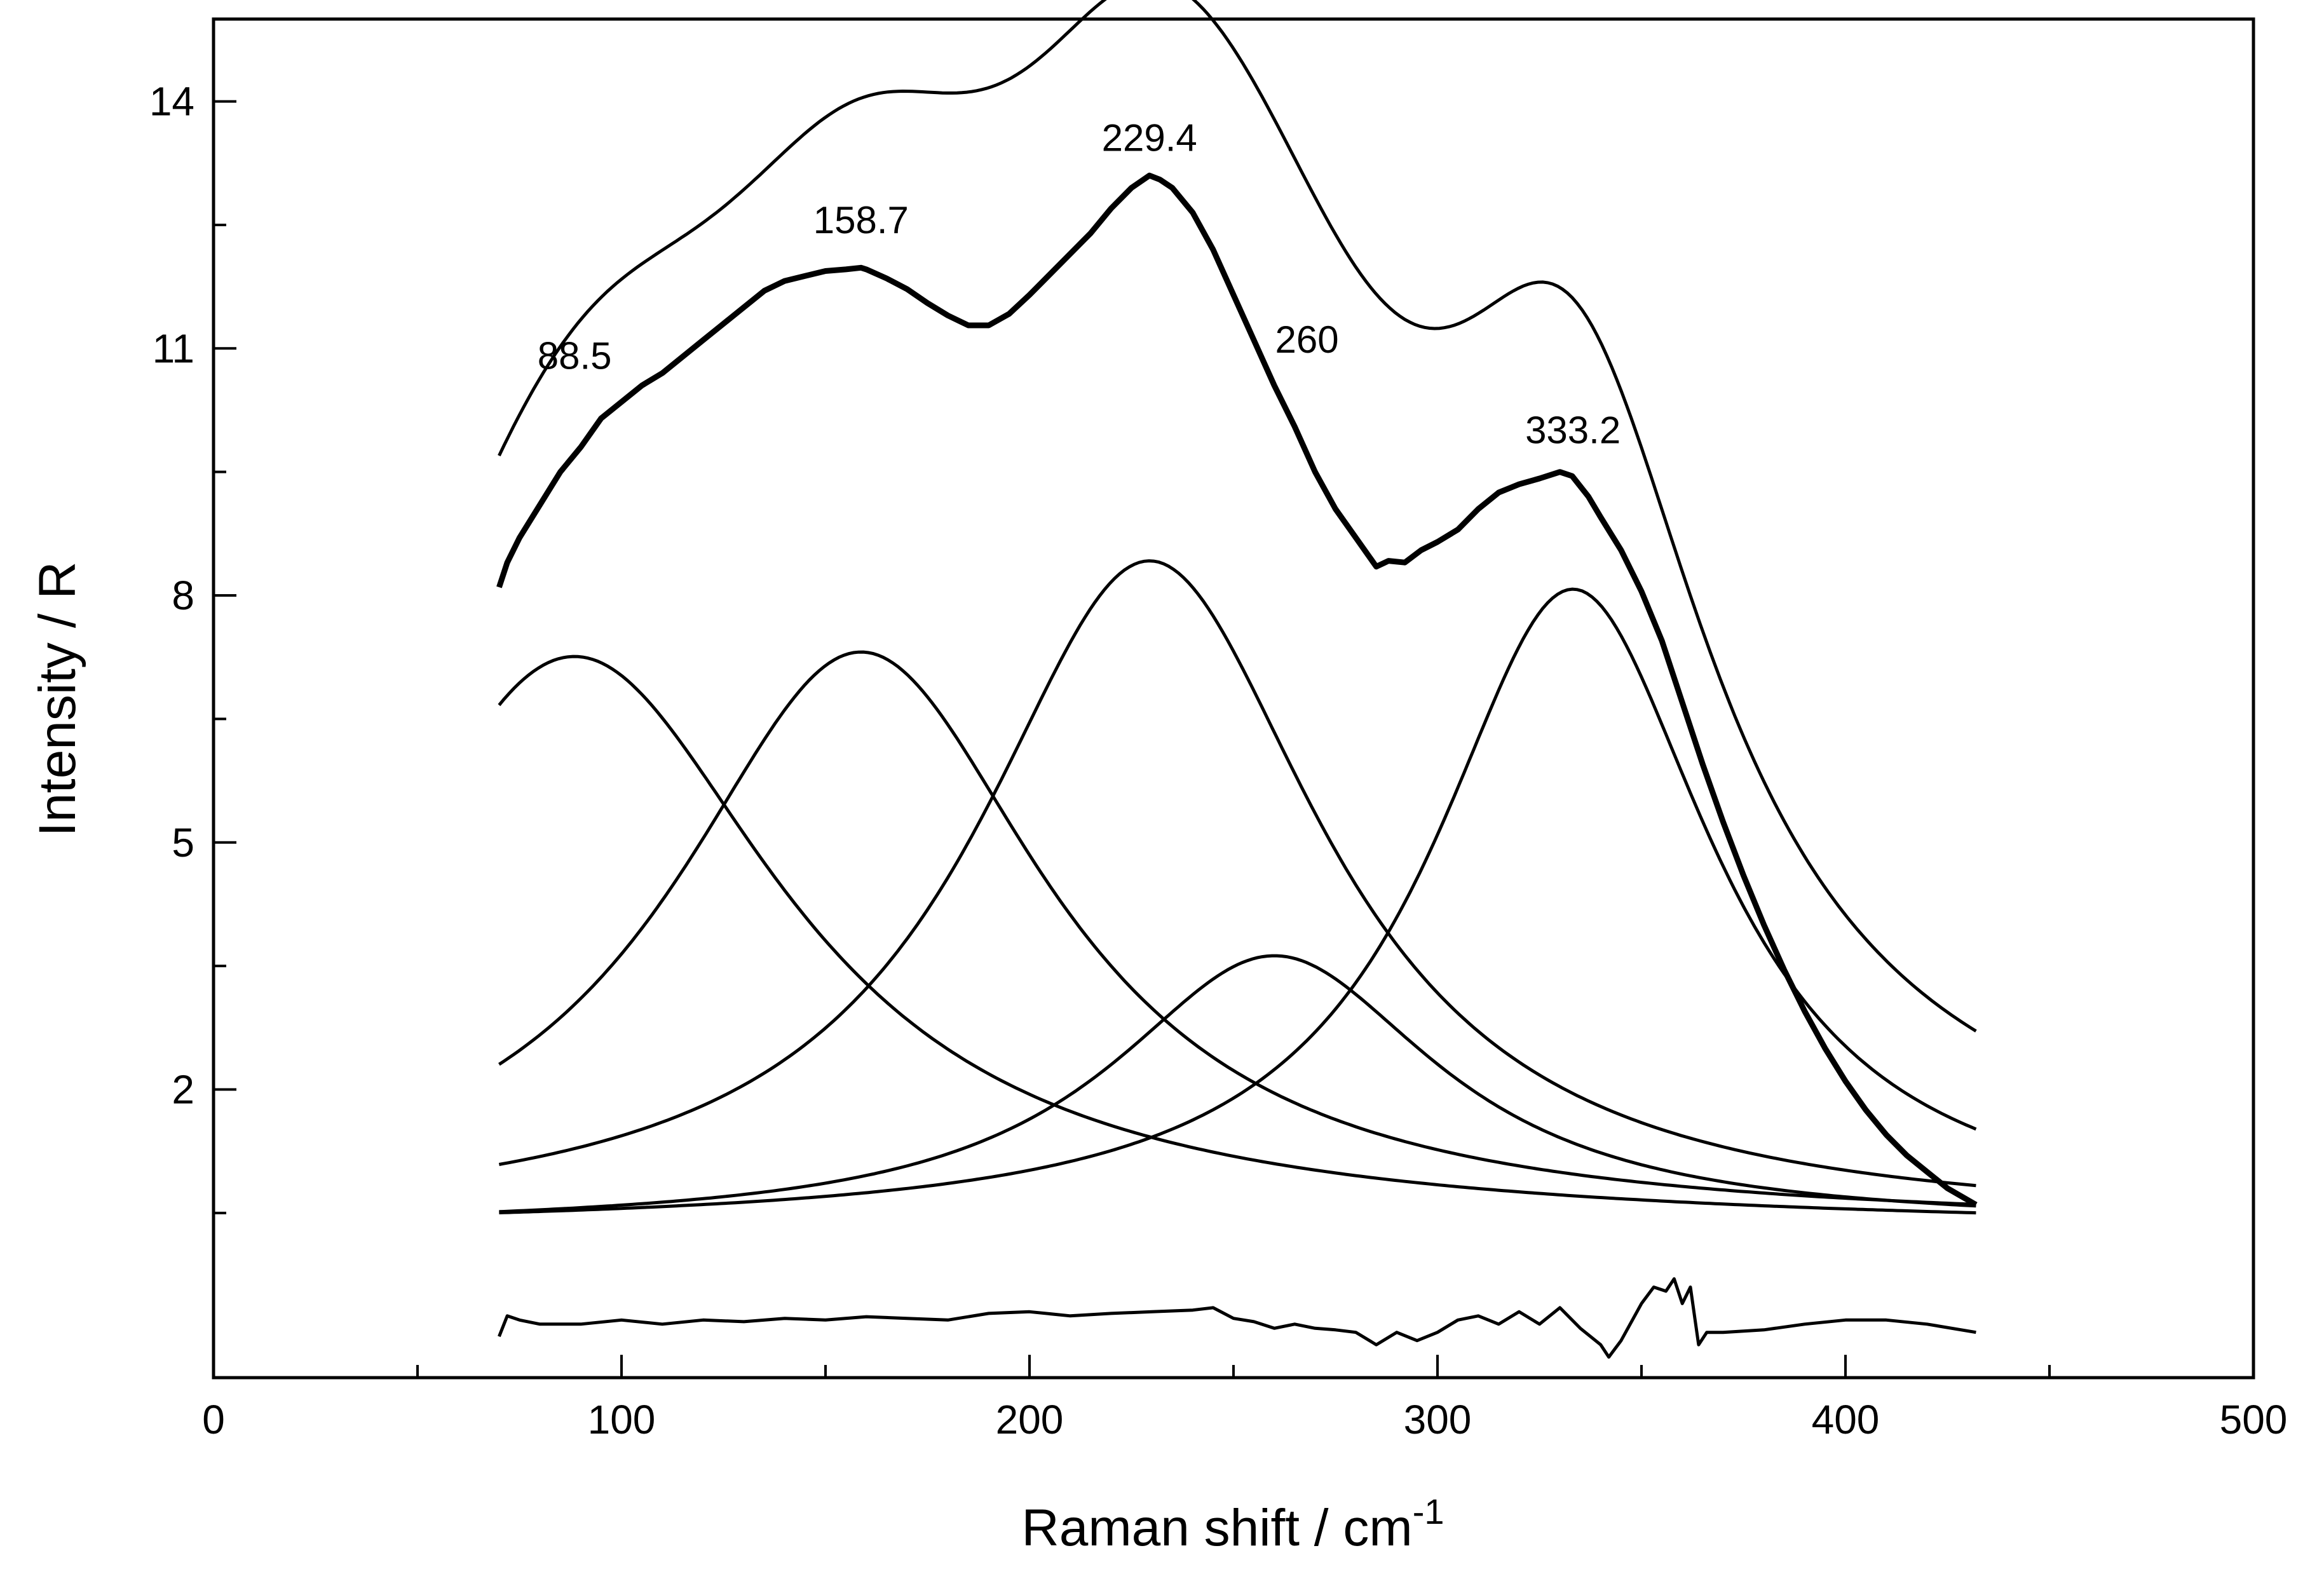  I want to click on x-tick-label: 200, so click(1030, 1419).